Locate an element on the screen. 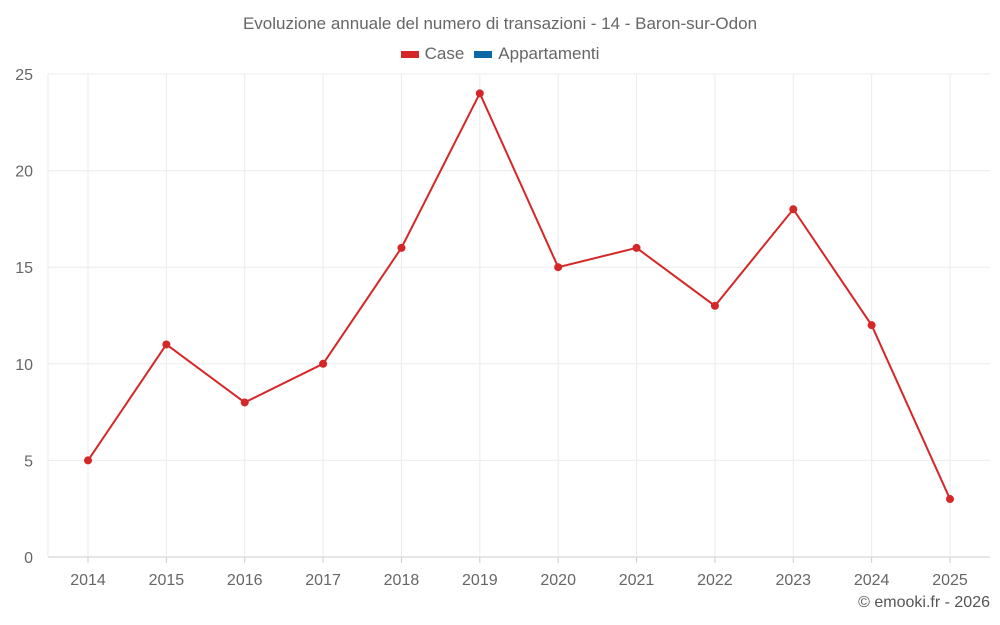 The width and height of the screenshot is (1000, 625). x-tick-label: 2017 is located at coordinates (323, 580).